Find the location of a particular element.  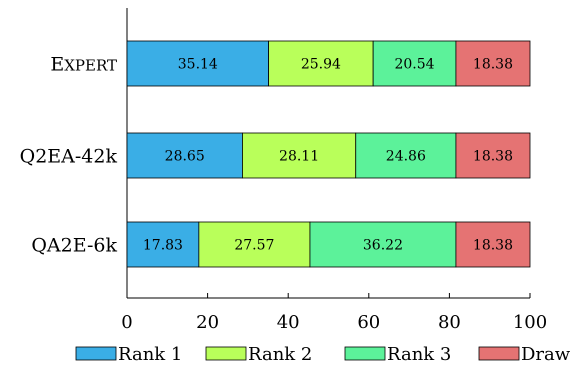

bar-value-label: 28.11 is located at coordinates (299, 157).